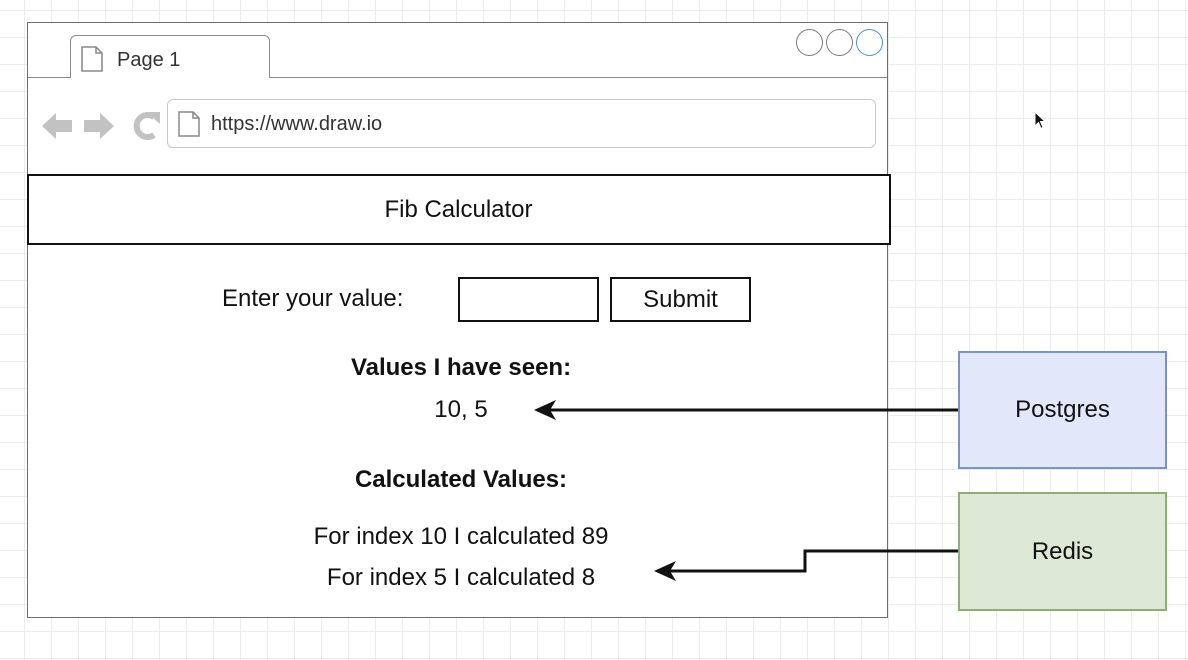  I want to click on calculated-value-row: For index 10 I calculated 89, so click(461, 536).